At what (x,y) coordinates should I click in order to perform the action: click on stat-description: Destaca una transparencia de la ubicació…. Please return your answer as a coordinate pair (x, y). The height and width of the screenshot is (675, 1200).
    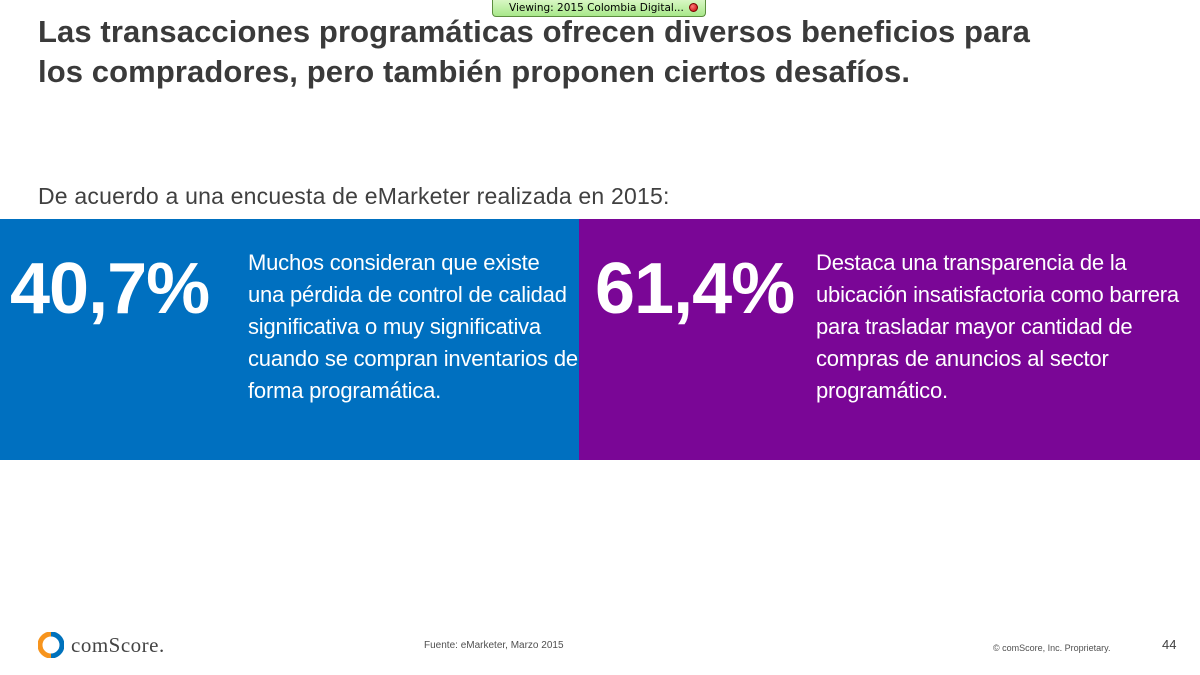
    Looking at the image, I should click on (997, 326).